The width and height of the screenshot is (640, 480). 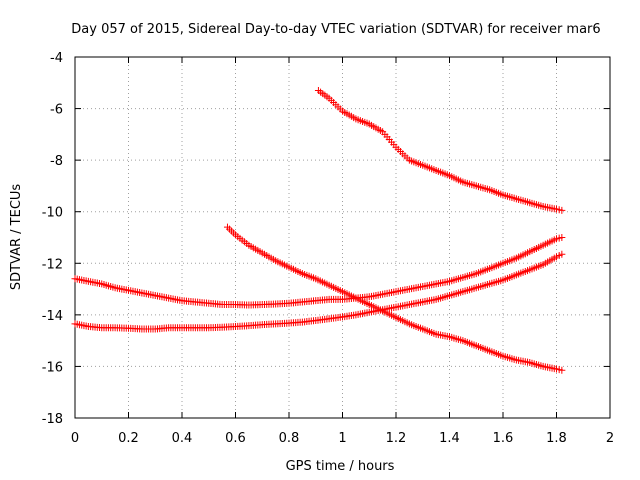 I want to click on x-axis-label: GPS time / hours, so click(x=340, y=466).